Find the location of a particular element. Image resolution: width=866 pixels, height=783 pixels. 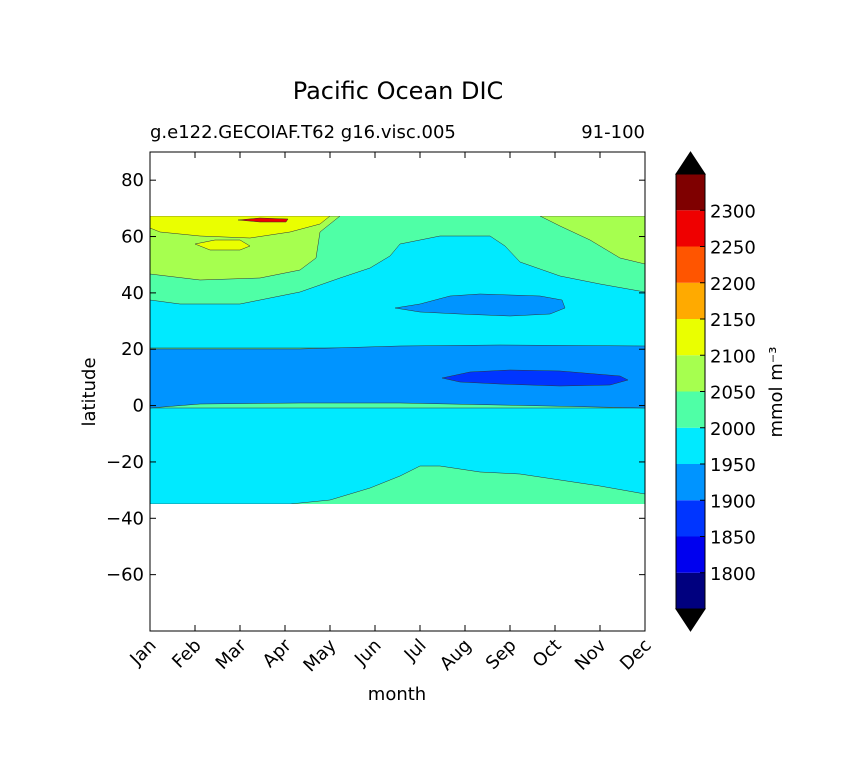

contour-1900-1950-equatorial is located at coordinates (397, 376).